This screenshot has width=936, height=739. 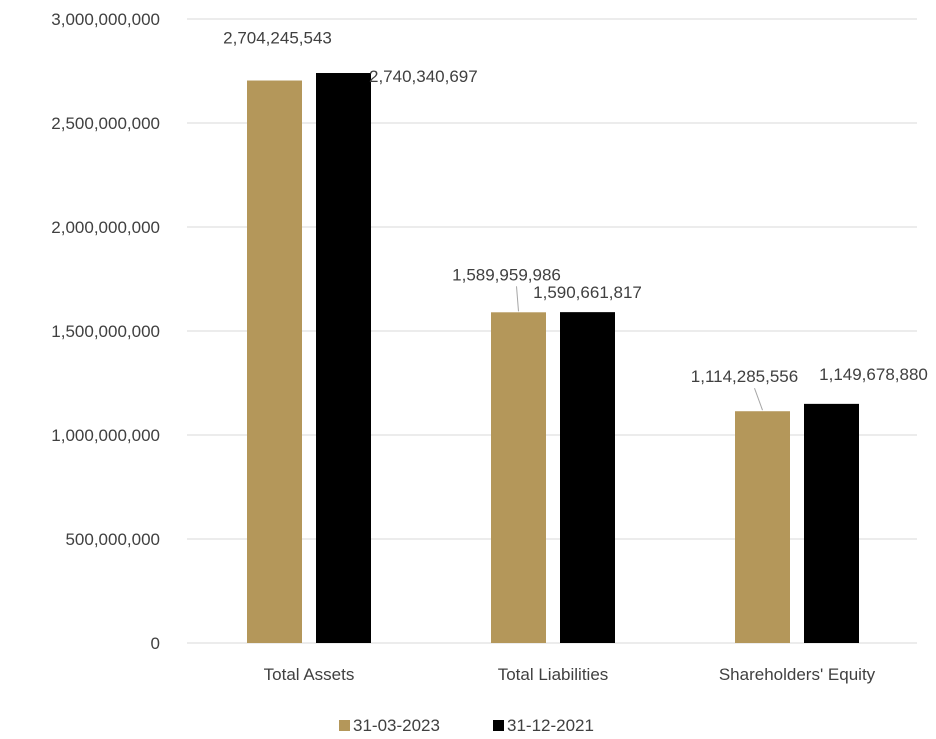 What do you see at coordinates (587, 292) in the screenshot?
I see `data-label: 1,590,661,817` at bounding box center [587, 292].